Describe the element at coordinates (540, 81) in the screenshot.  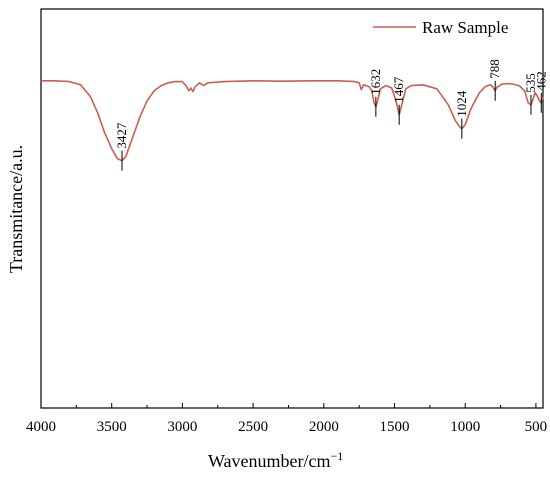
I see `peak-label-462: 462` at that location.